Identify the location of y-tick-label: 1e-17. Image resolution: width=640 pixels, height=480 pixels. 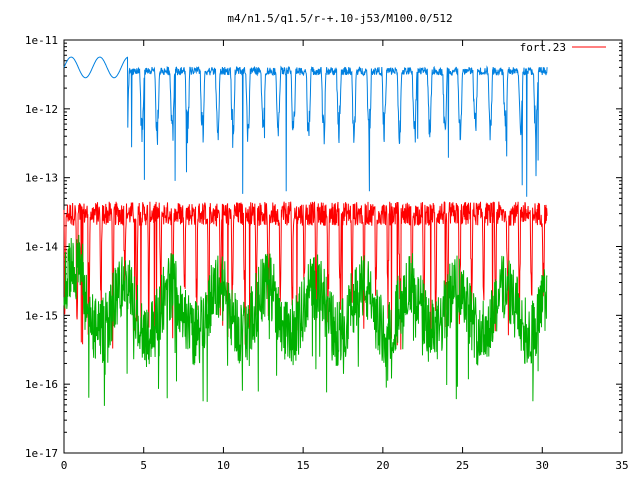
(41, 453).